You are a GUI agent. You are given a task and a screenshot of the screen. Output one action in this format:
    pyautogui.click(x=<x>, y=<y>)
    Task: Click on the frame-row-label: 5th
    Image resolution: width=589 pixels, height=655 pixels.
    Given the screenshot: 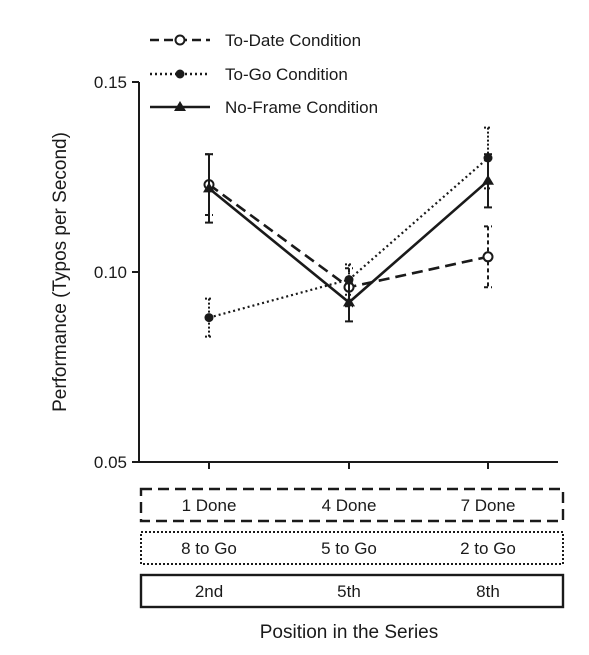 What is the action you would take?
    pyautogui.click(x=349, y=591)
    